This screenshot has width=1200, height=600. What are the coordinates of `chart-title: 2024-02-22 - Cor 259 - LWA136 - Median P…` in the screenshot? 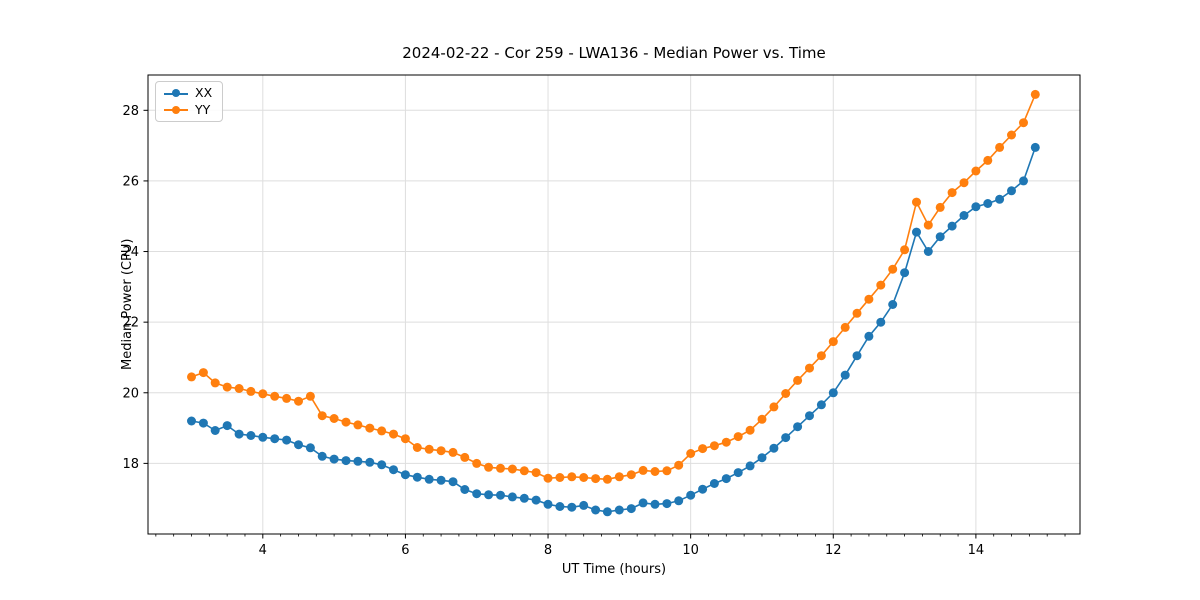 It's located at (614, 53).